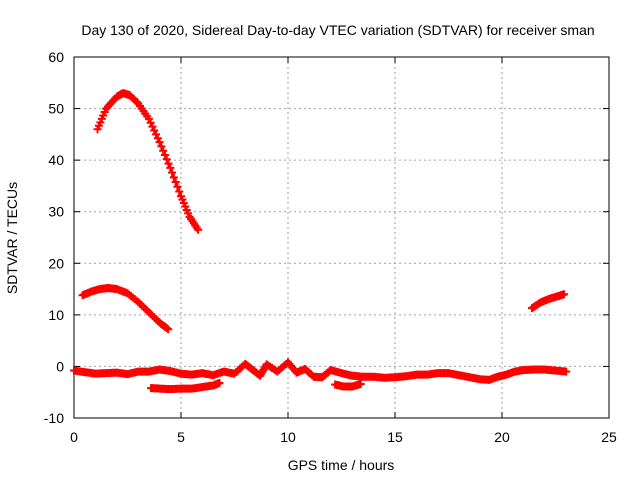 The image size is (640, 480). I want to click on x-tick-label: 20, so click(502, 437).